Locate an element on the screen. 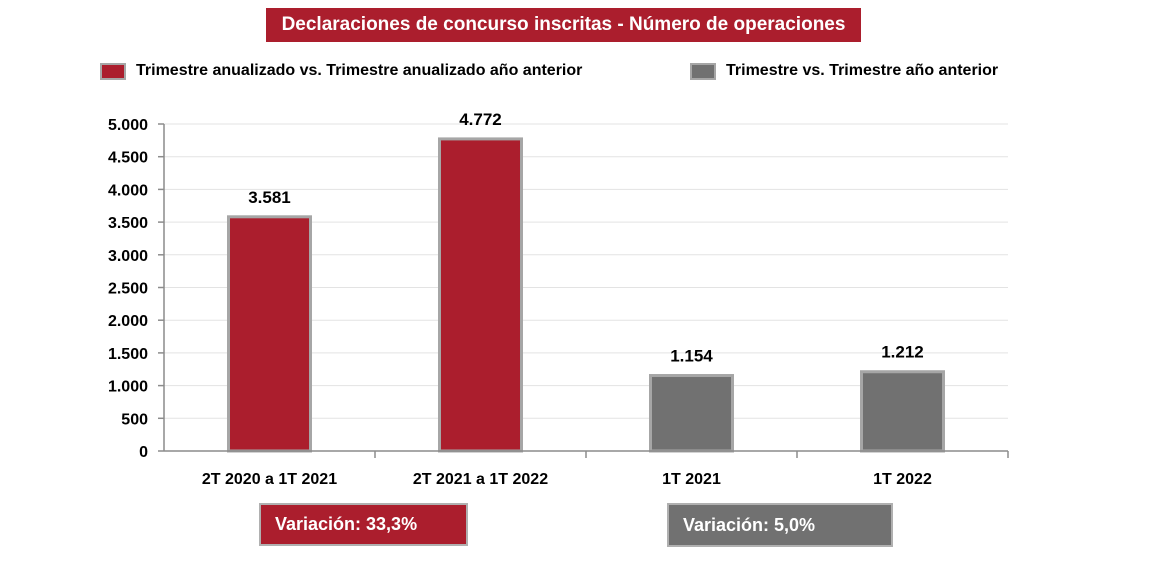 Image resolution: width=1161 pixels, height=586 pixels. legend-item-quarterly: Trimestre vs. Trimestre año anterior is located at coordinates (844, 71).